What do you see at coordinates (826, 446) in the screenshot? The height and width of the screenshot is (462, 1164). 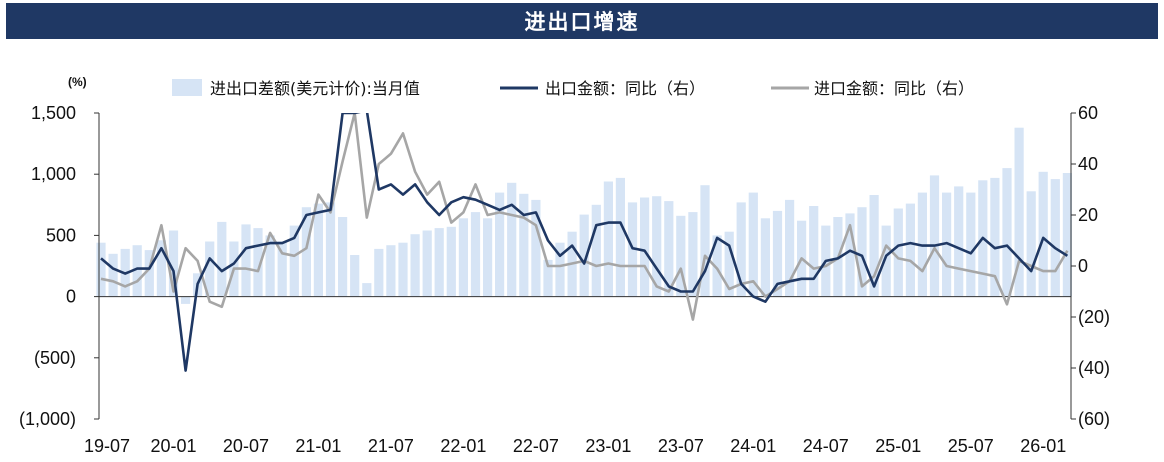 I see `x-tick-label: 24-07` at bounding box center [826, 446].